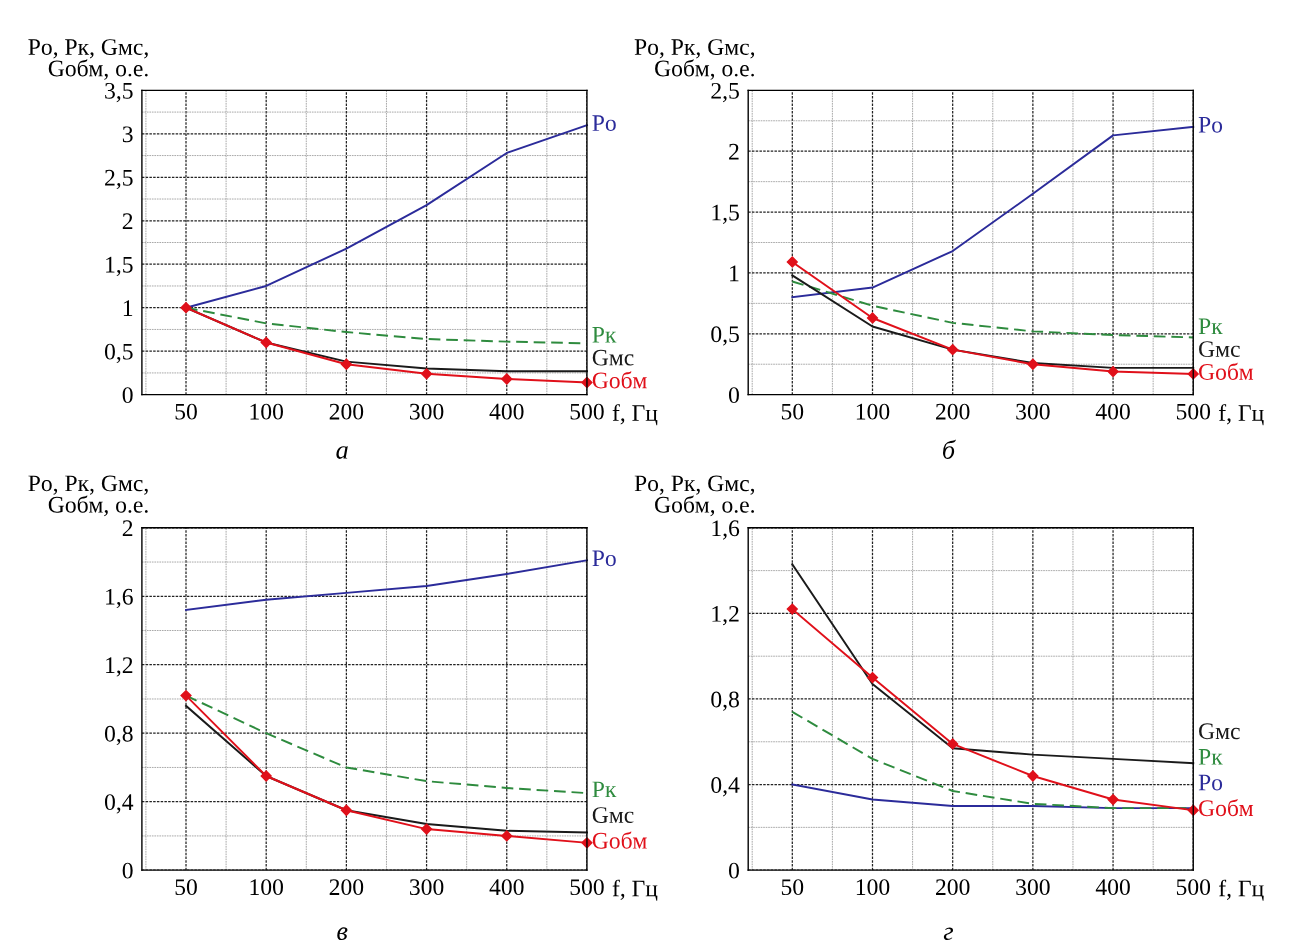 The height and width of the screenshot is (951, 1290). What do you see at coordinates (948, 934) in the screenshot?
I see `text: г` at bounding box center [948, 934].